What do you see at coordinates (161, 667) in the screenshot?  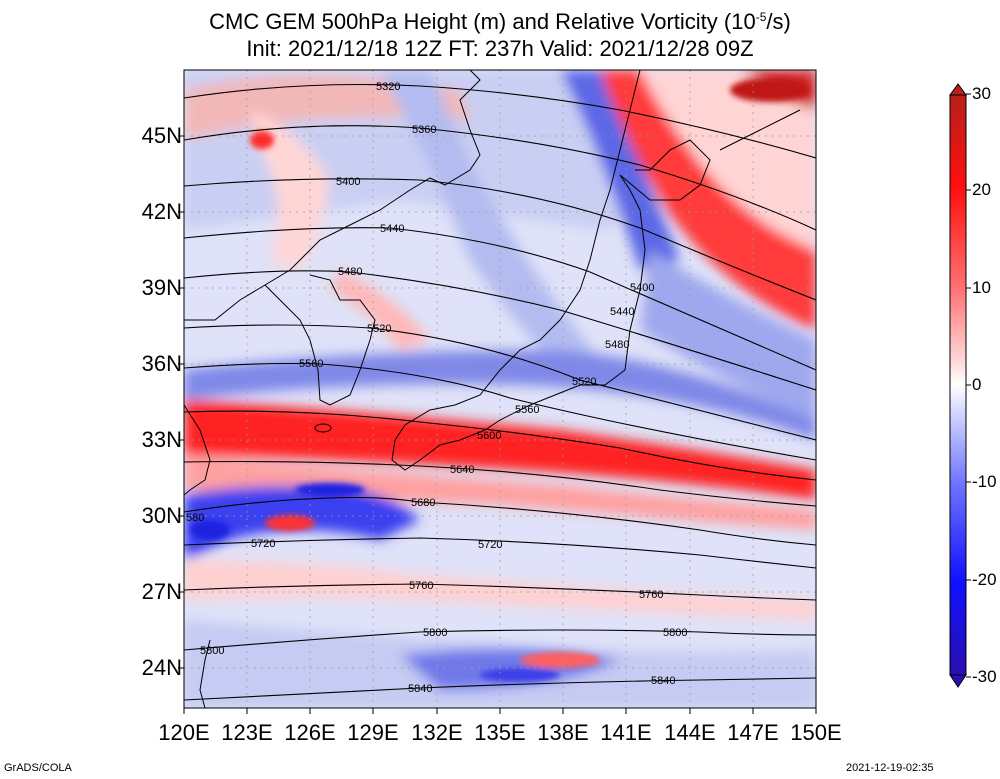 I see `lat-label-24n: 24N` at bounding box center [161, 667].